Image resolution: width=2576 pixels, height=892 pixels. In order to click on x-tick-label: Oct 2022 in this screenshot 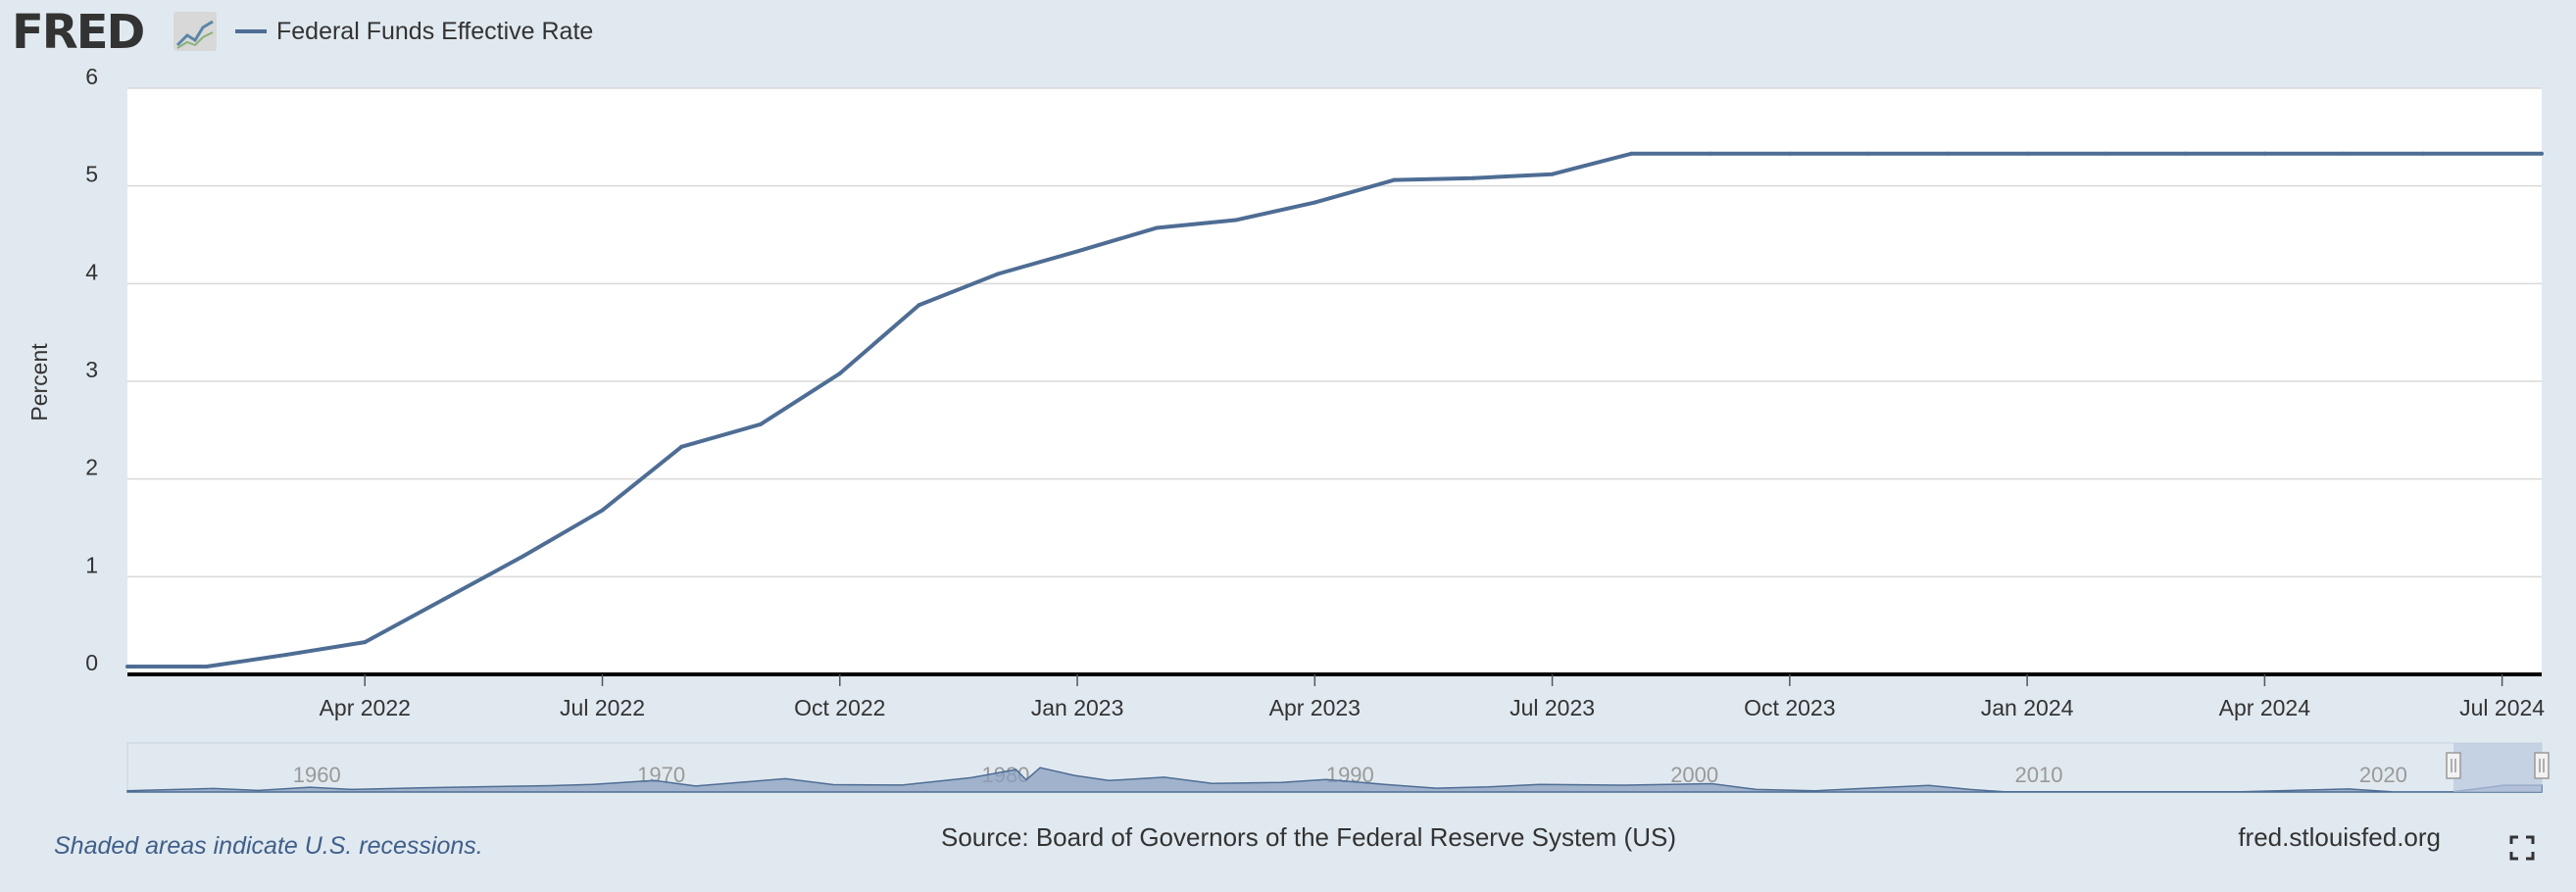, I will do `click(839, 707)`.